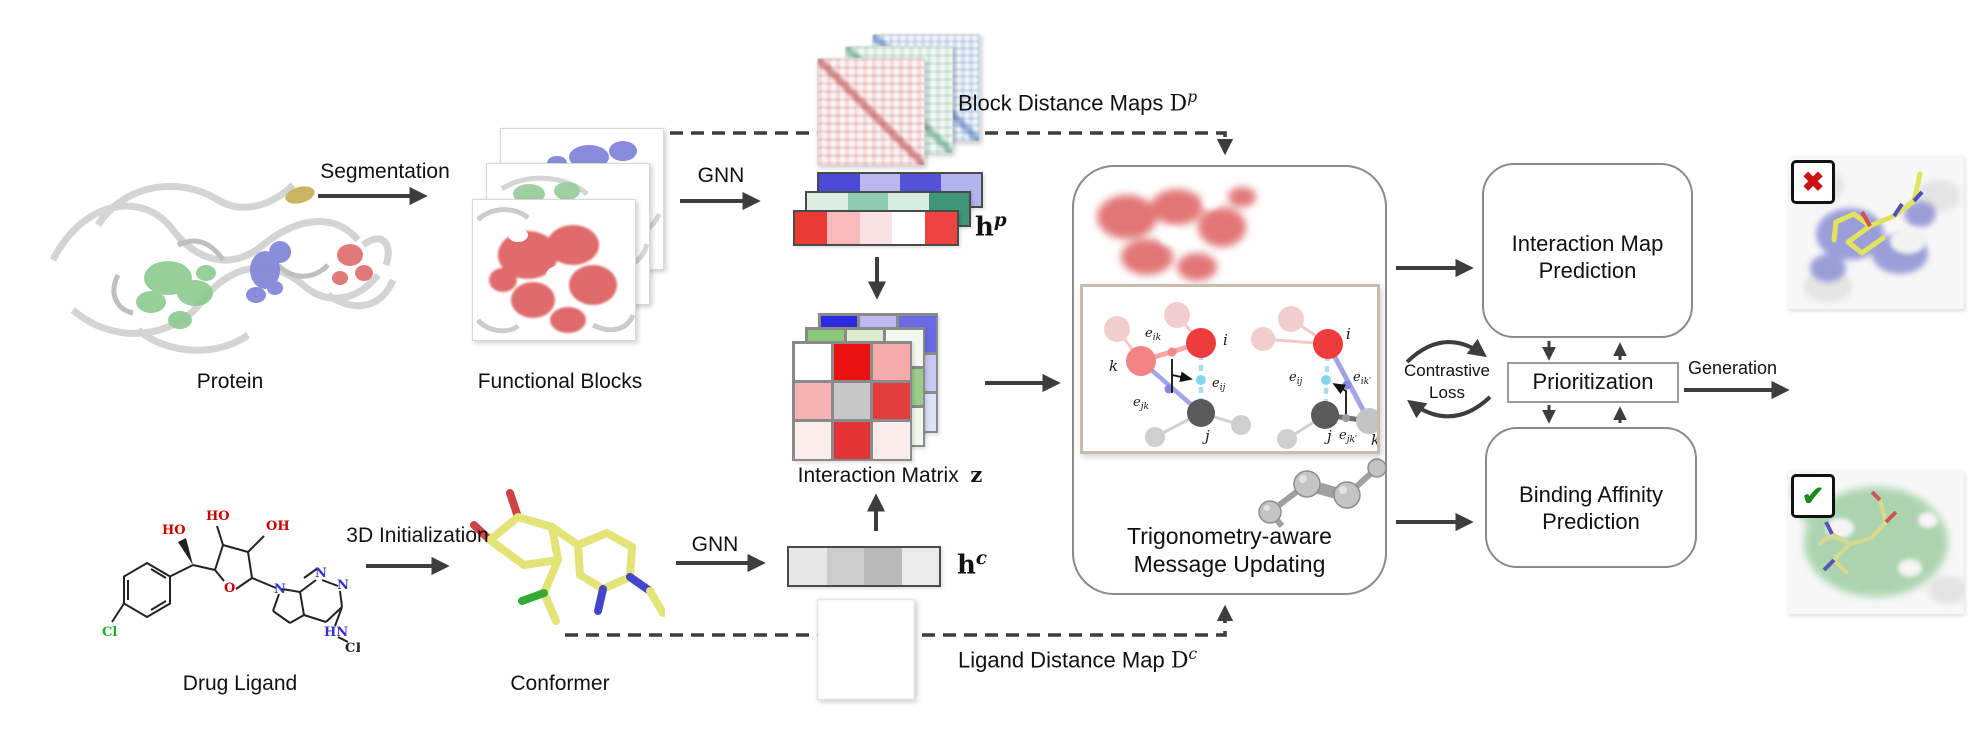  Describe the element at coordinates (1229, 564) in the screenshot. I see `trig-box-label-line2: Message Updating` at that location.